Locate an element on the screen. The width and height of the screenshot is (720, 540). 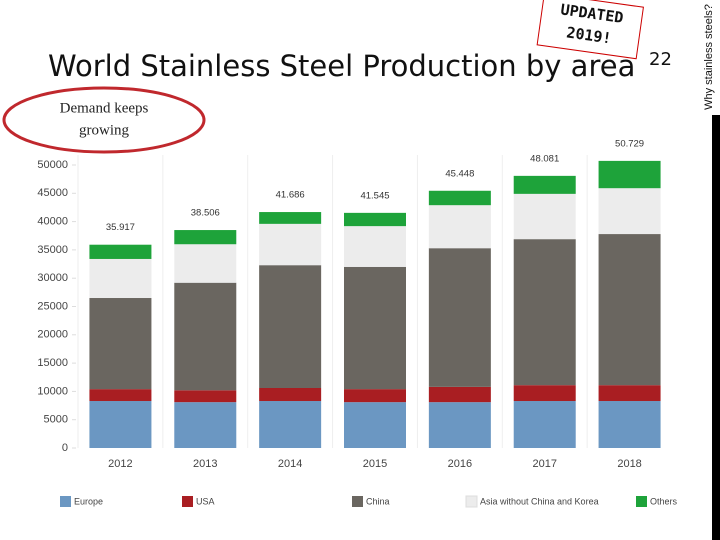
callout-line: Demand keeps is located at coordinates (104, 108).